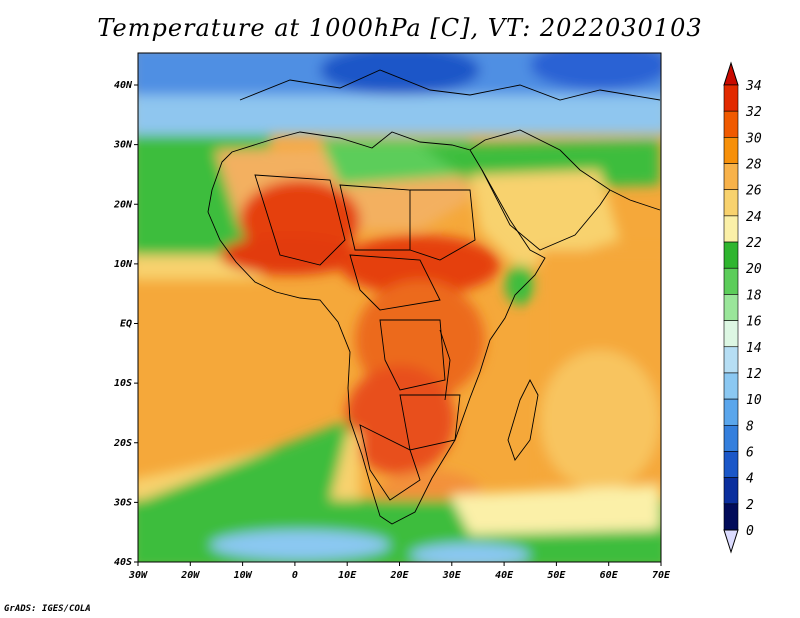 This screenshot has width=800, height=618. Describe the element at coordinates (123, 264) in the screenshot. I see `lat-tick-label: 10N` at that location.